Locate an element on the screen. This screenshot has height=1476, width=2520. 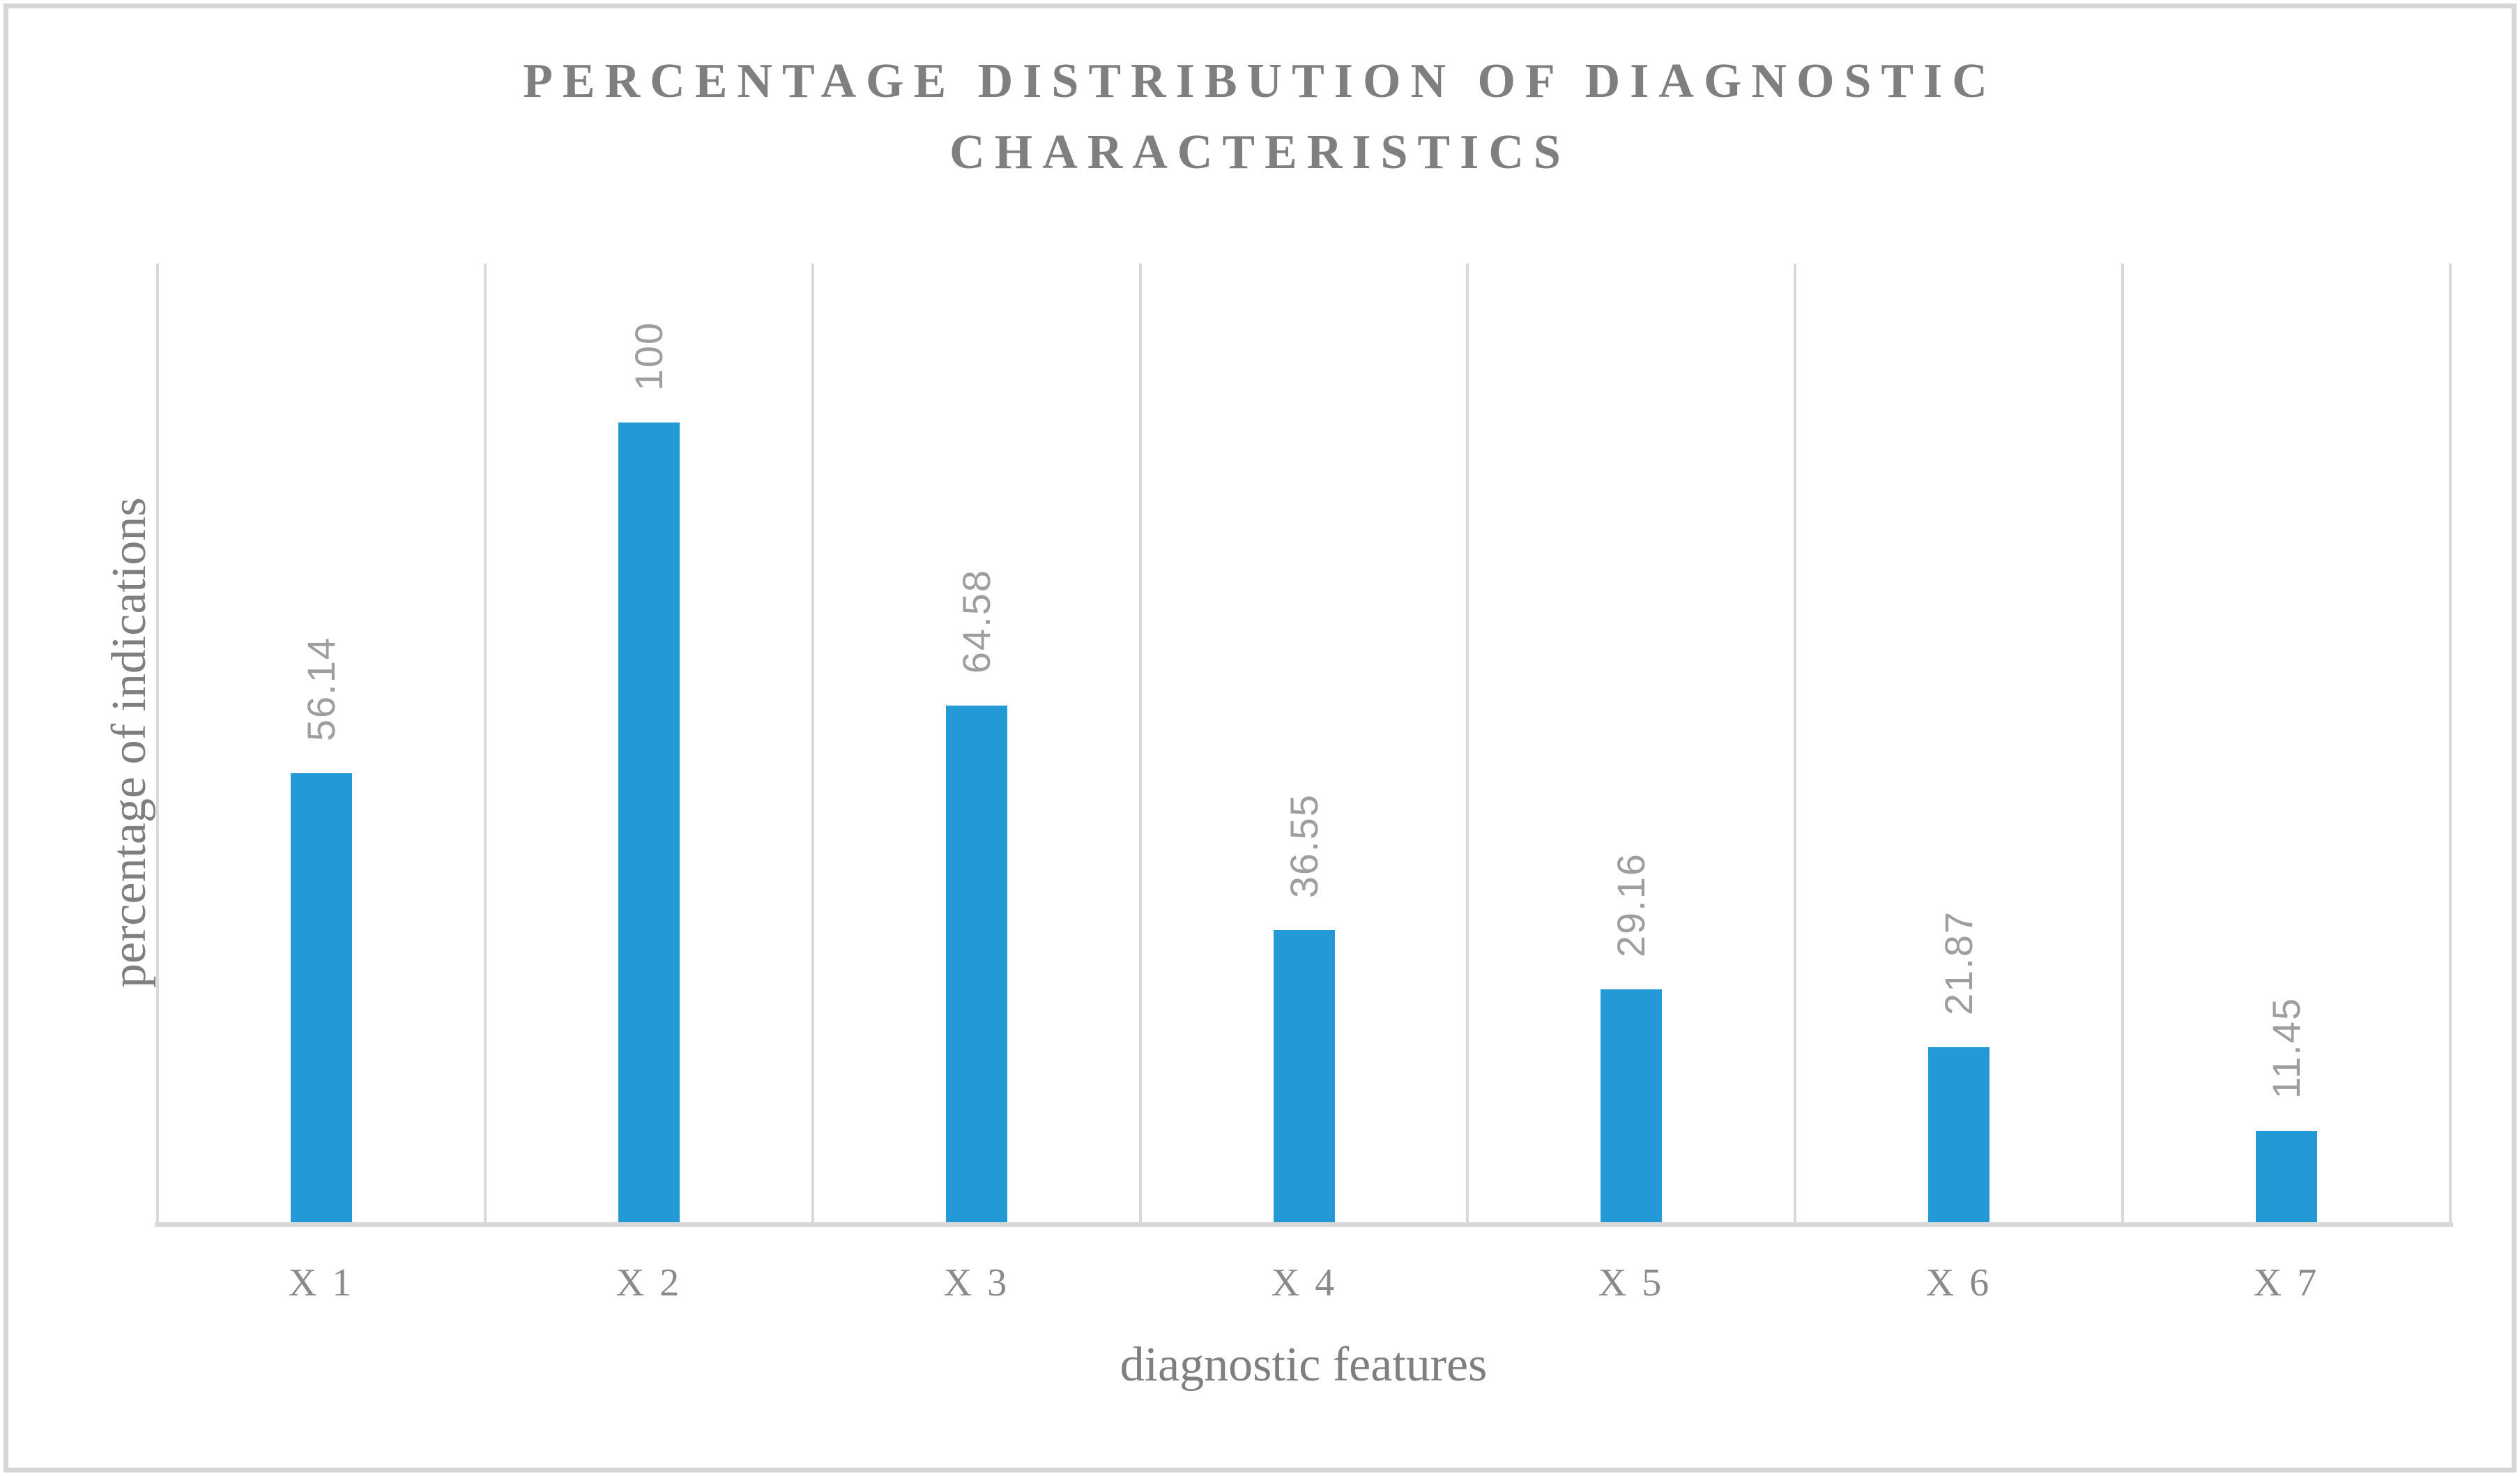
chart-title-line2: CHARACTERISTICS is located at coordinates (1260, 152).